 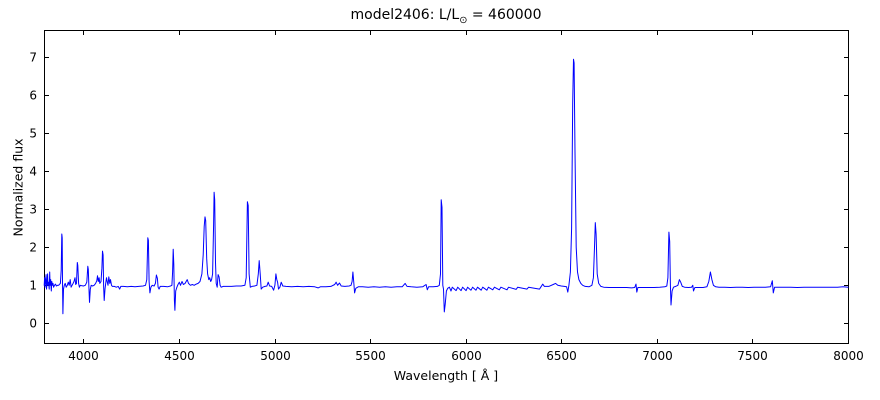 What do you see at coordinates (179, 356) in the screenshot?
I see `x-tick-label: 4500` at bounding box center [179, 356].